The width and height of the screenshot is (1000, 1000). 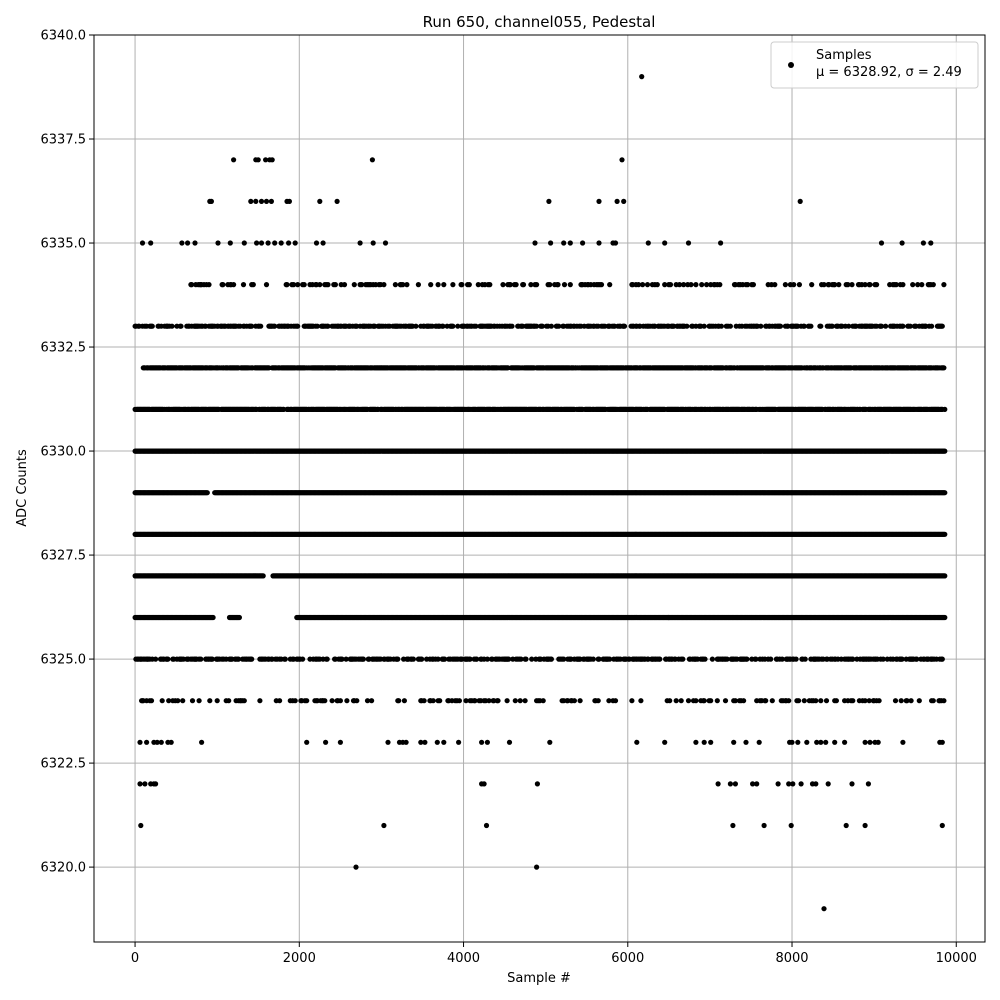 What do you see at coordinates (539, 22) in the screenshot?
I see `chart-title: Run 650, channel055, Pedestal` at bounding box center [539, 22].